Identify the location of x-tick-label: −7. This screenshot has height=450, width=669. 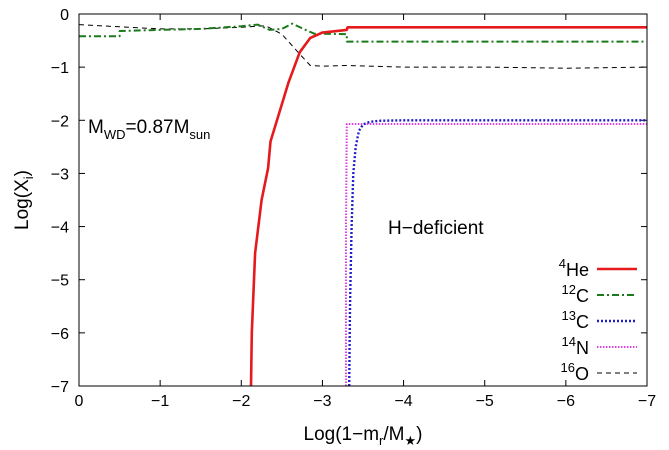
(647, 401).